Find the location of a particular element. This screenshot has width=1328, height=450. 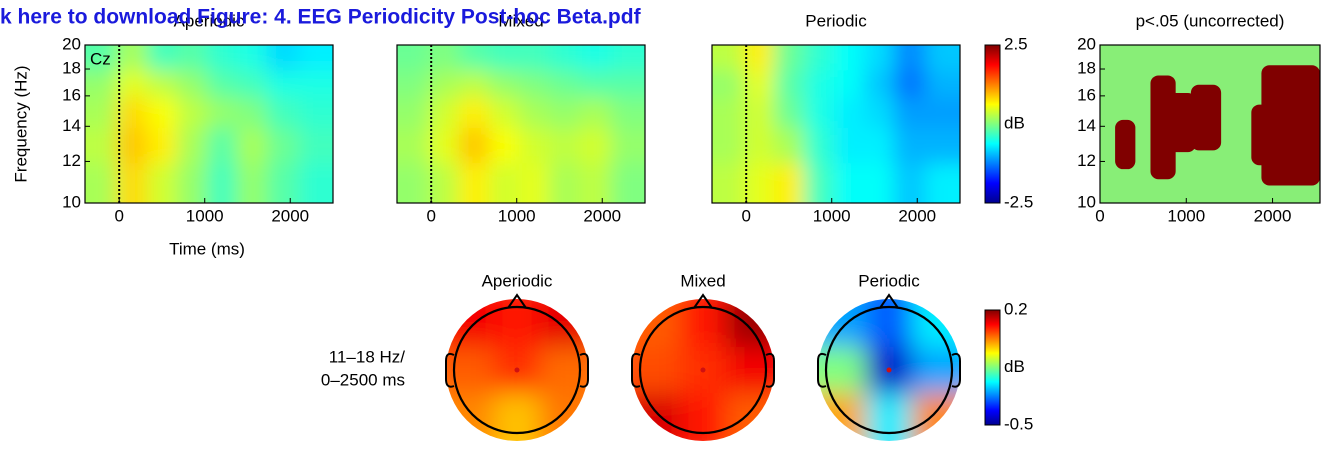

map-title: Aperiodic is located at coordinates (517, 280).